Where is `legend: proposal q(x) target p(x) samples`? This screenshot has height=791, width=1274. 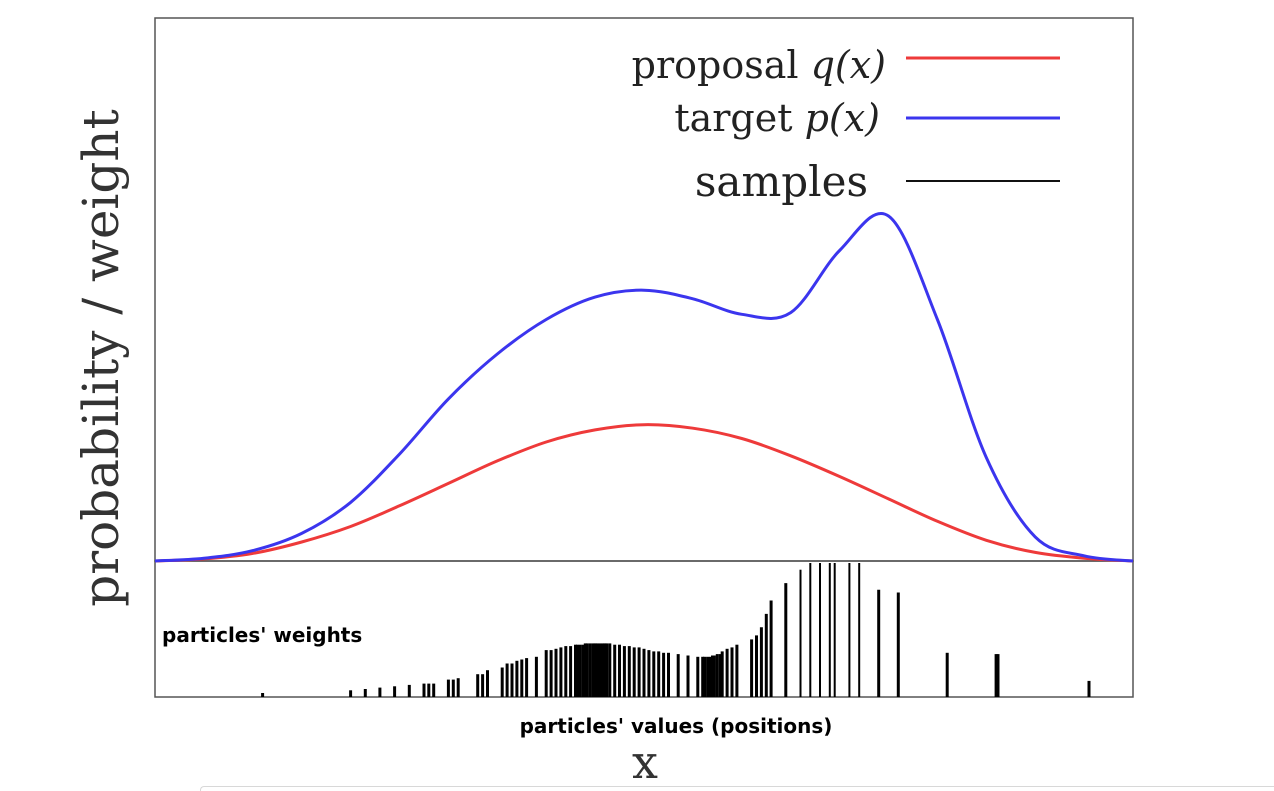 legend: proposal q(x) target p(x) samples is located at coordinates (846, 124).